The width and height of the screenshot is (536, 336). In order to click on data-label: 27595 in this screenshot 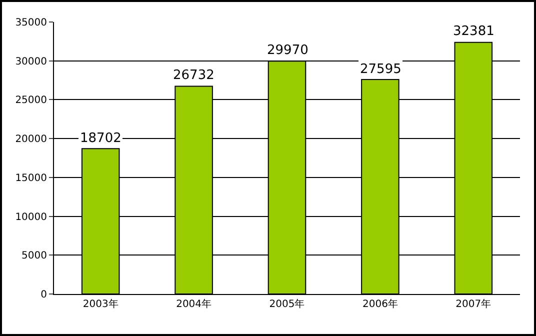, I will do `click(381, 69)`.